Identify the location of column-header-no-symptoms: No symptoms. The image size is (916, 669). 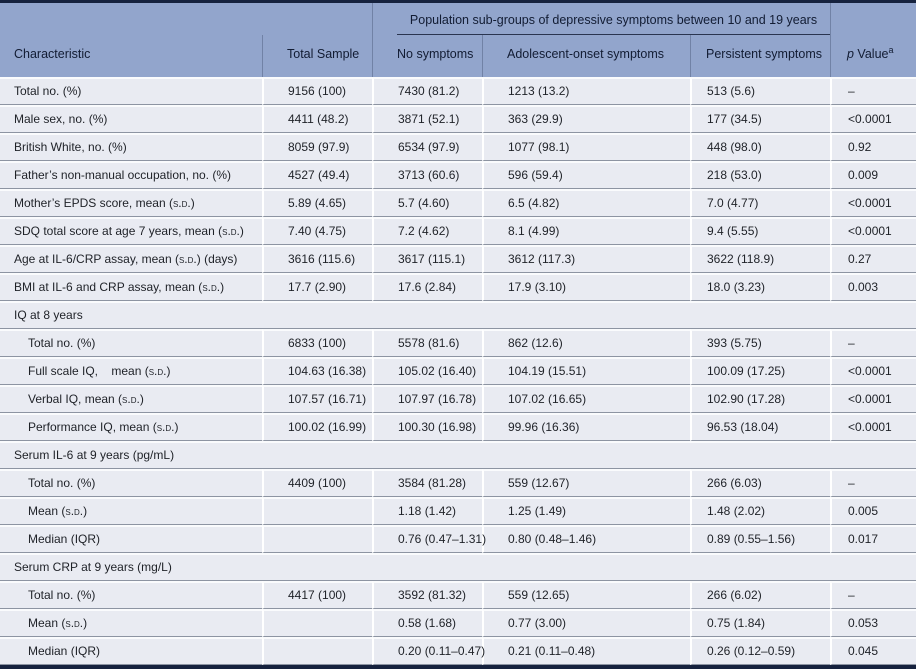
(427, 56).